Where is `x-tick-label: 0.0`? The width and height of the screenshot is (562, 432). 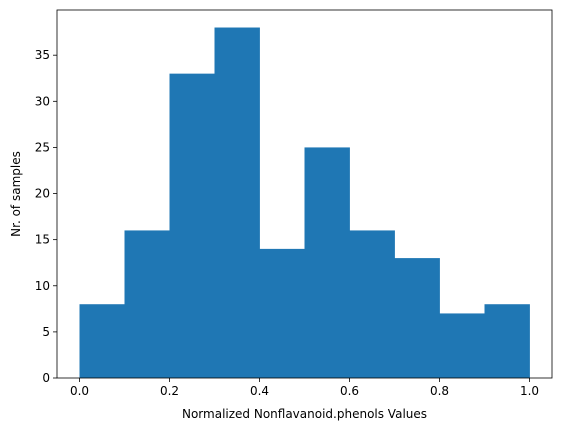
x-tick-label: 0.0 is located at coordinates (79, 391).